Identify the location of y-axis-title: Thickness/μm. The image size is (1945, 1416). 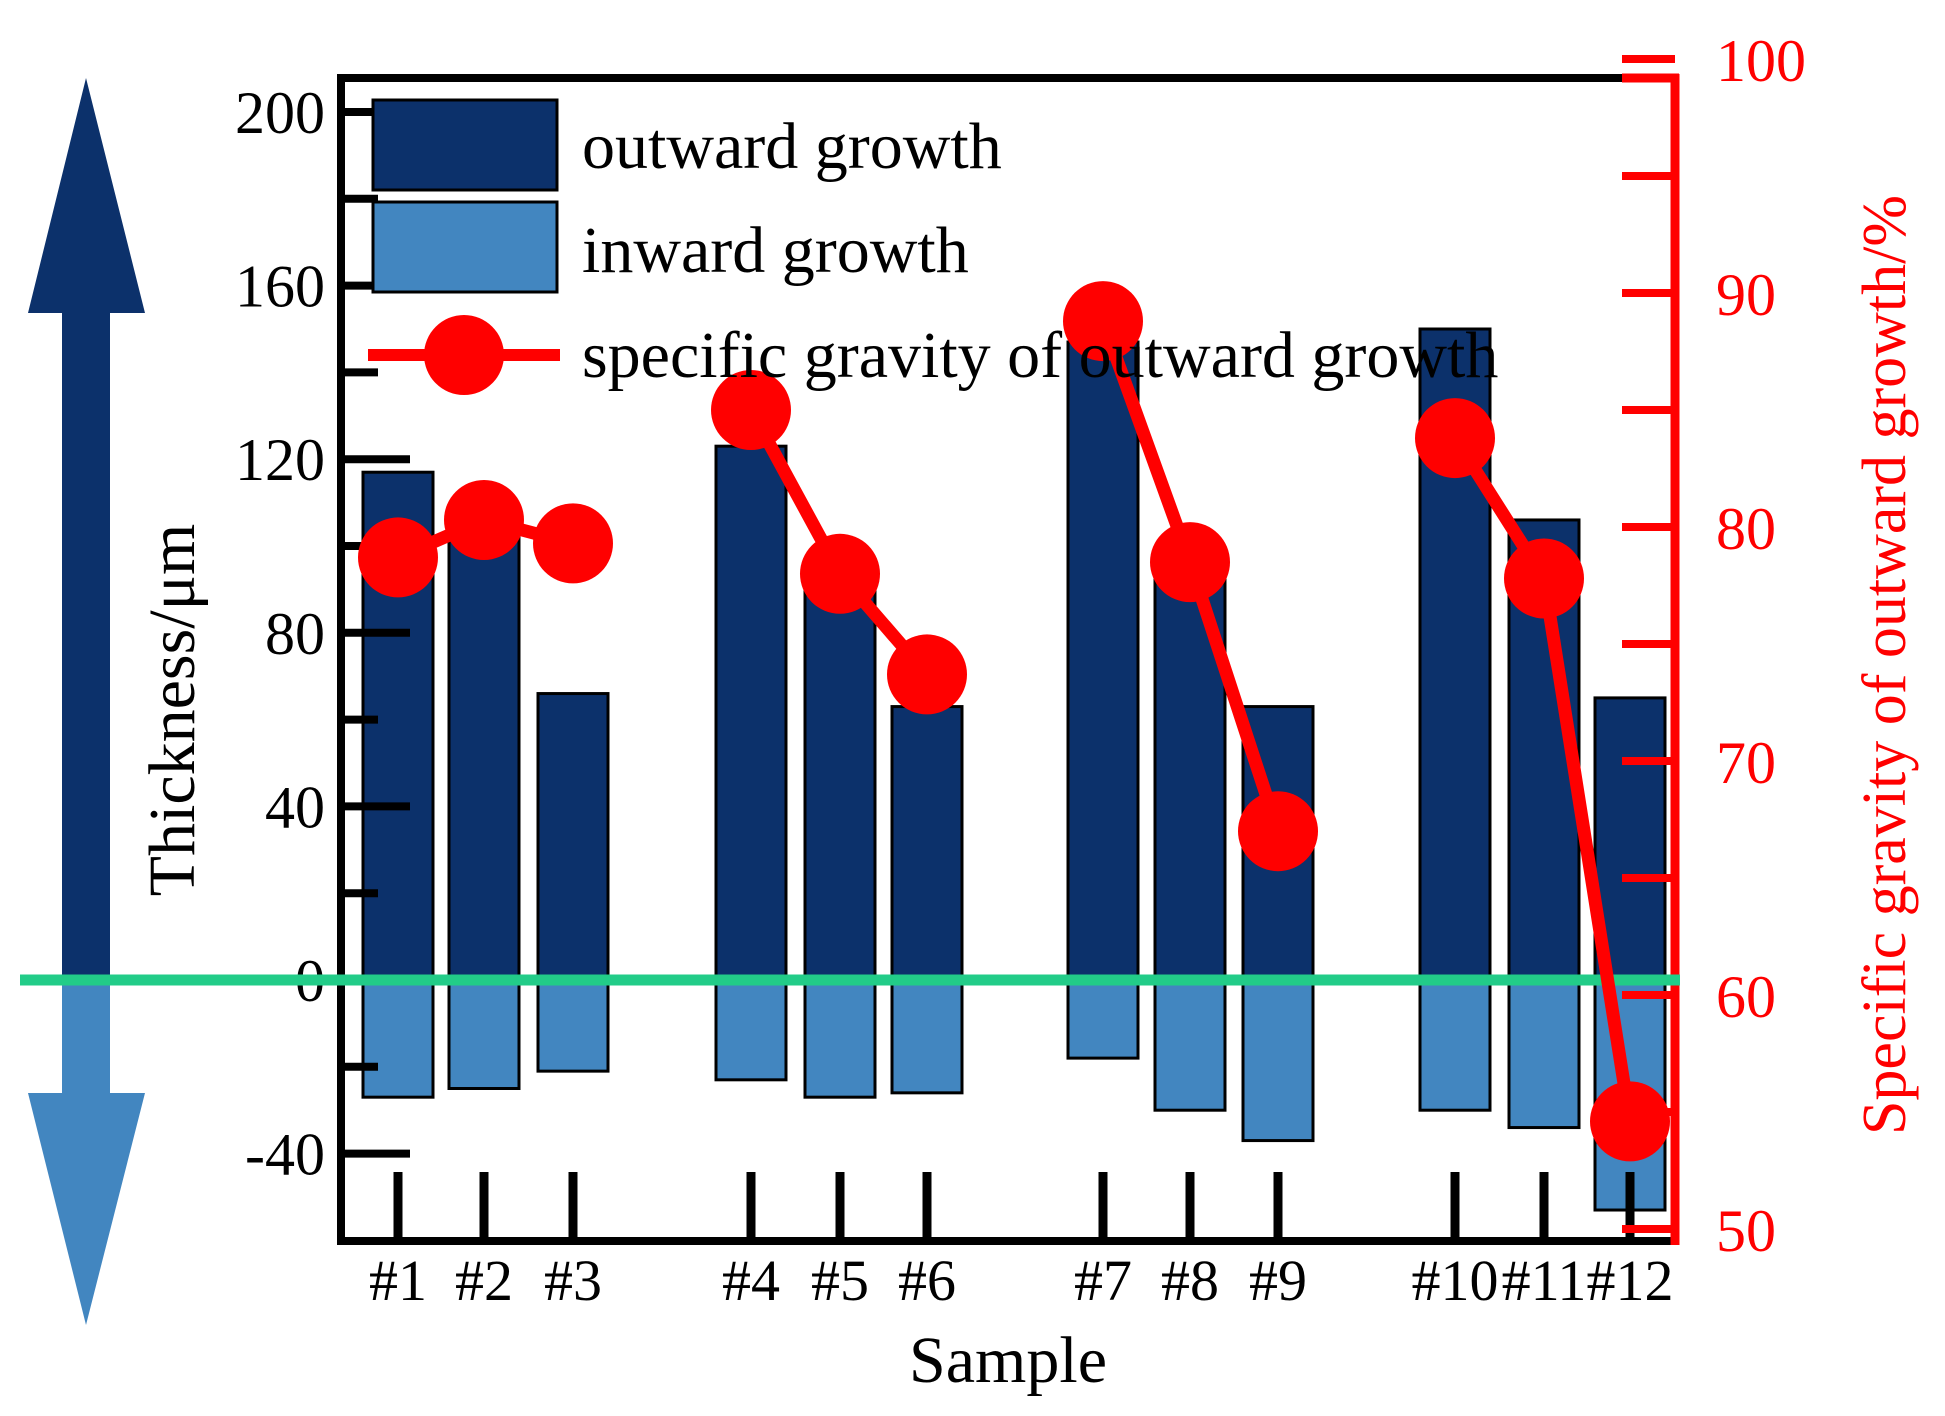
(172, 710).